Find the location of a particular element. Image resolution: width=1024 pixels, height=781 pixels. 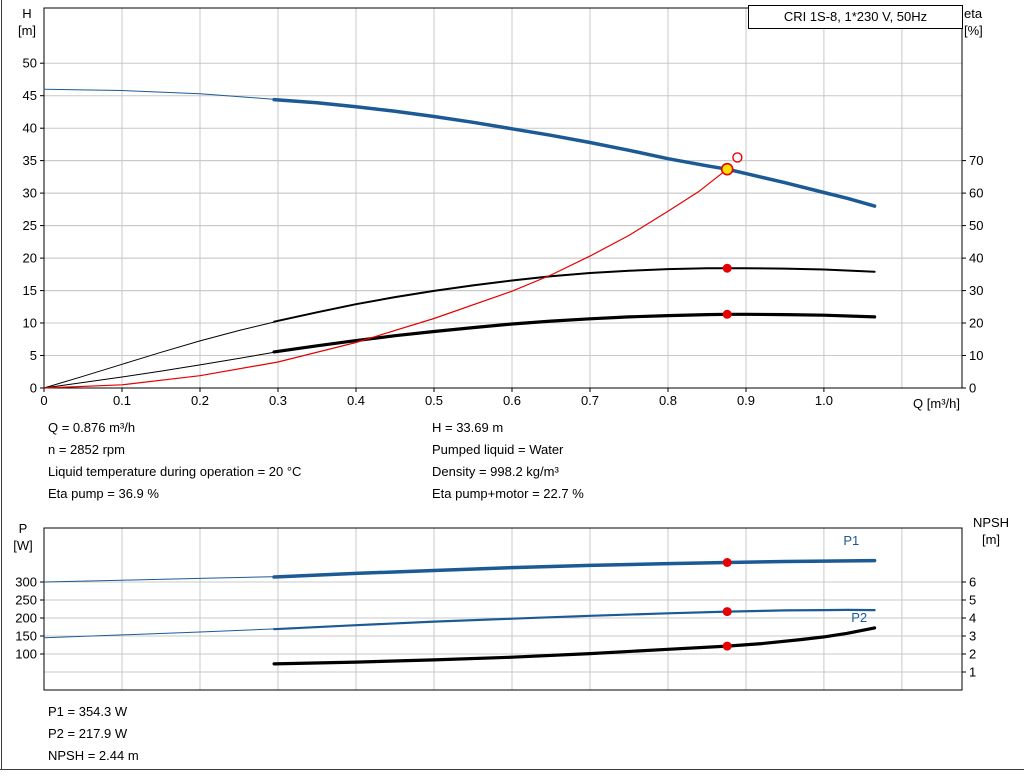

h-axis-label: H [m] is located at coordinates (27, 22).